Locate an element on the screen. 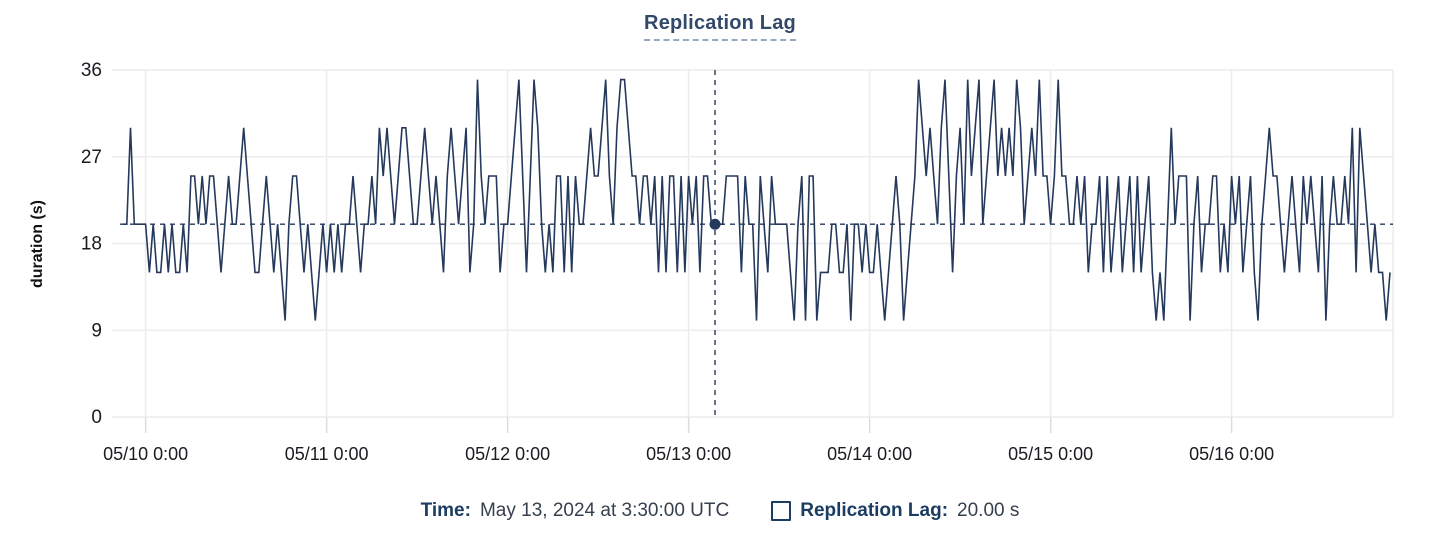  legend-item-replication-lag: Replication Lag is located at coordinates (720, 26).